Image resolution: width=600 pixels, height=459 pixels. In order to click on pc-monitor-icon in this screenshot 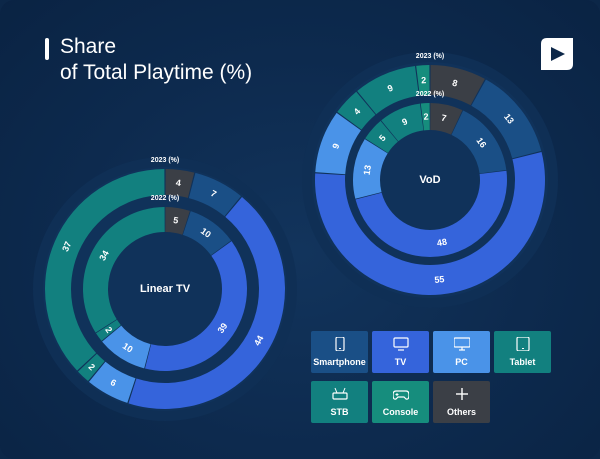, I will do `click(461, 344)`.